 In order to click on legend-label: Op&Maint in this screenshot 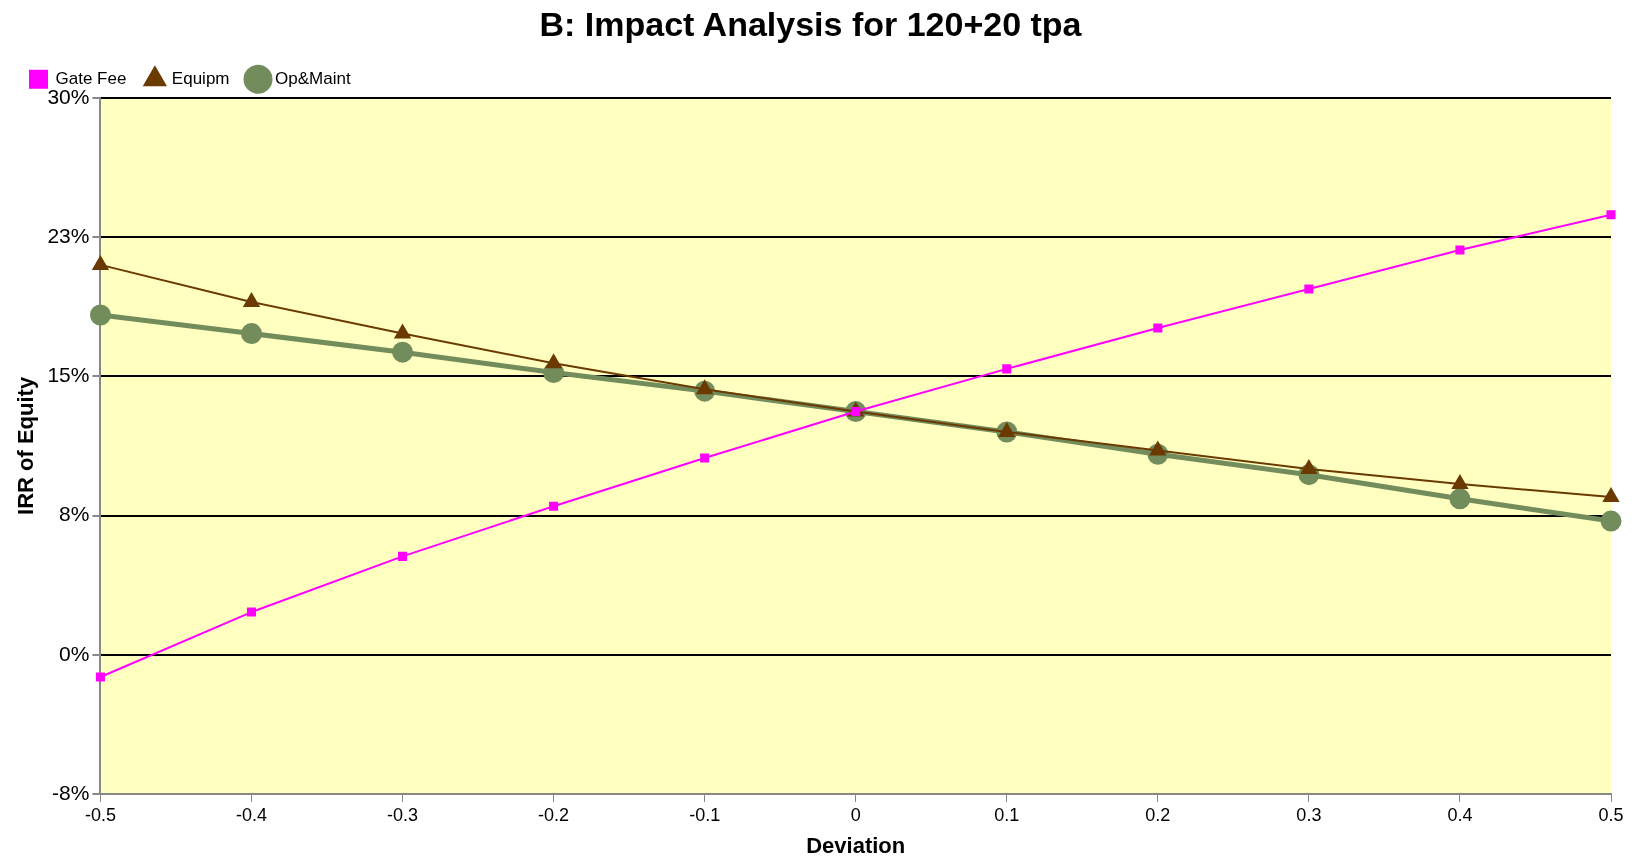, I will do `click(313, 78)`.